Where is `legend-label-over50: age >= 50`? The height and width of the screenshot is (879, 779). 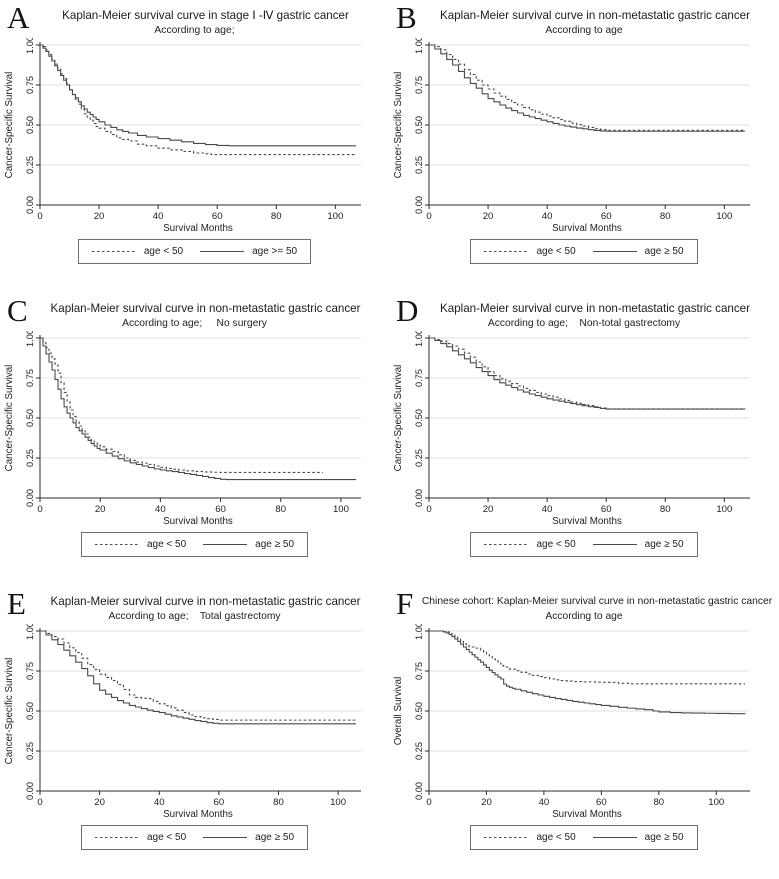
legend-label-over50: age >= 50 is located at coordinates (275, 251).